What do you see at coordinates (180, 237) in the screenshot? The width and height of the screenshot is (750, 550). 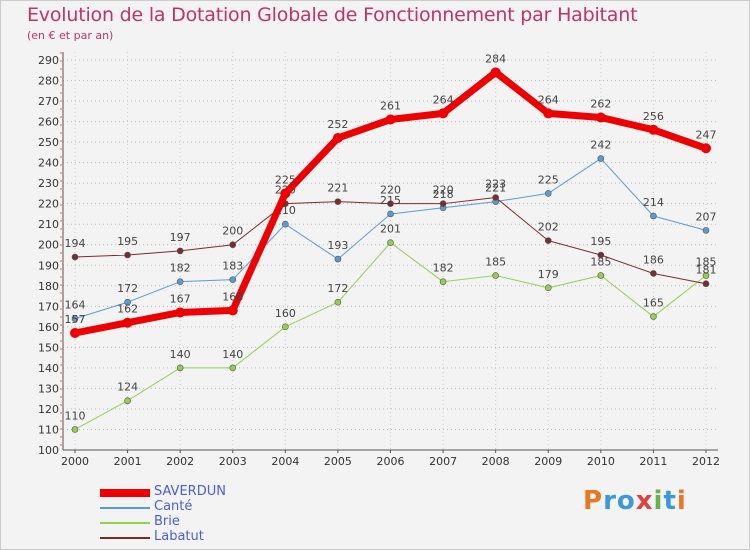 I see `data-label-labatut: 197` at bounding box center [180, 237].